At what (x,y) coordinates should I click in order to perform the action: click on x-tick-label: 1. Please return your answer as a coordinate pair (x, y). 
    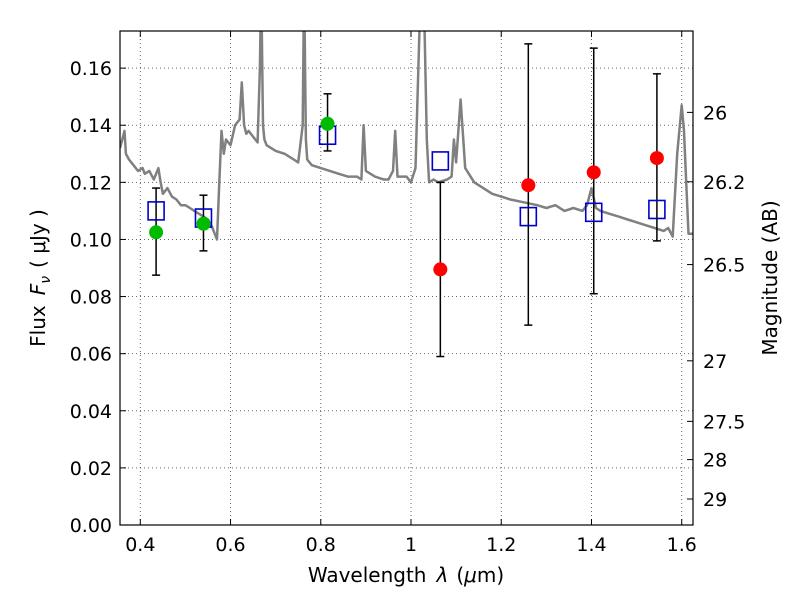
    Looking at the image, I should click on (411, 545).